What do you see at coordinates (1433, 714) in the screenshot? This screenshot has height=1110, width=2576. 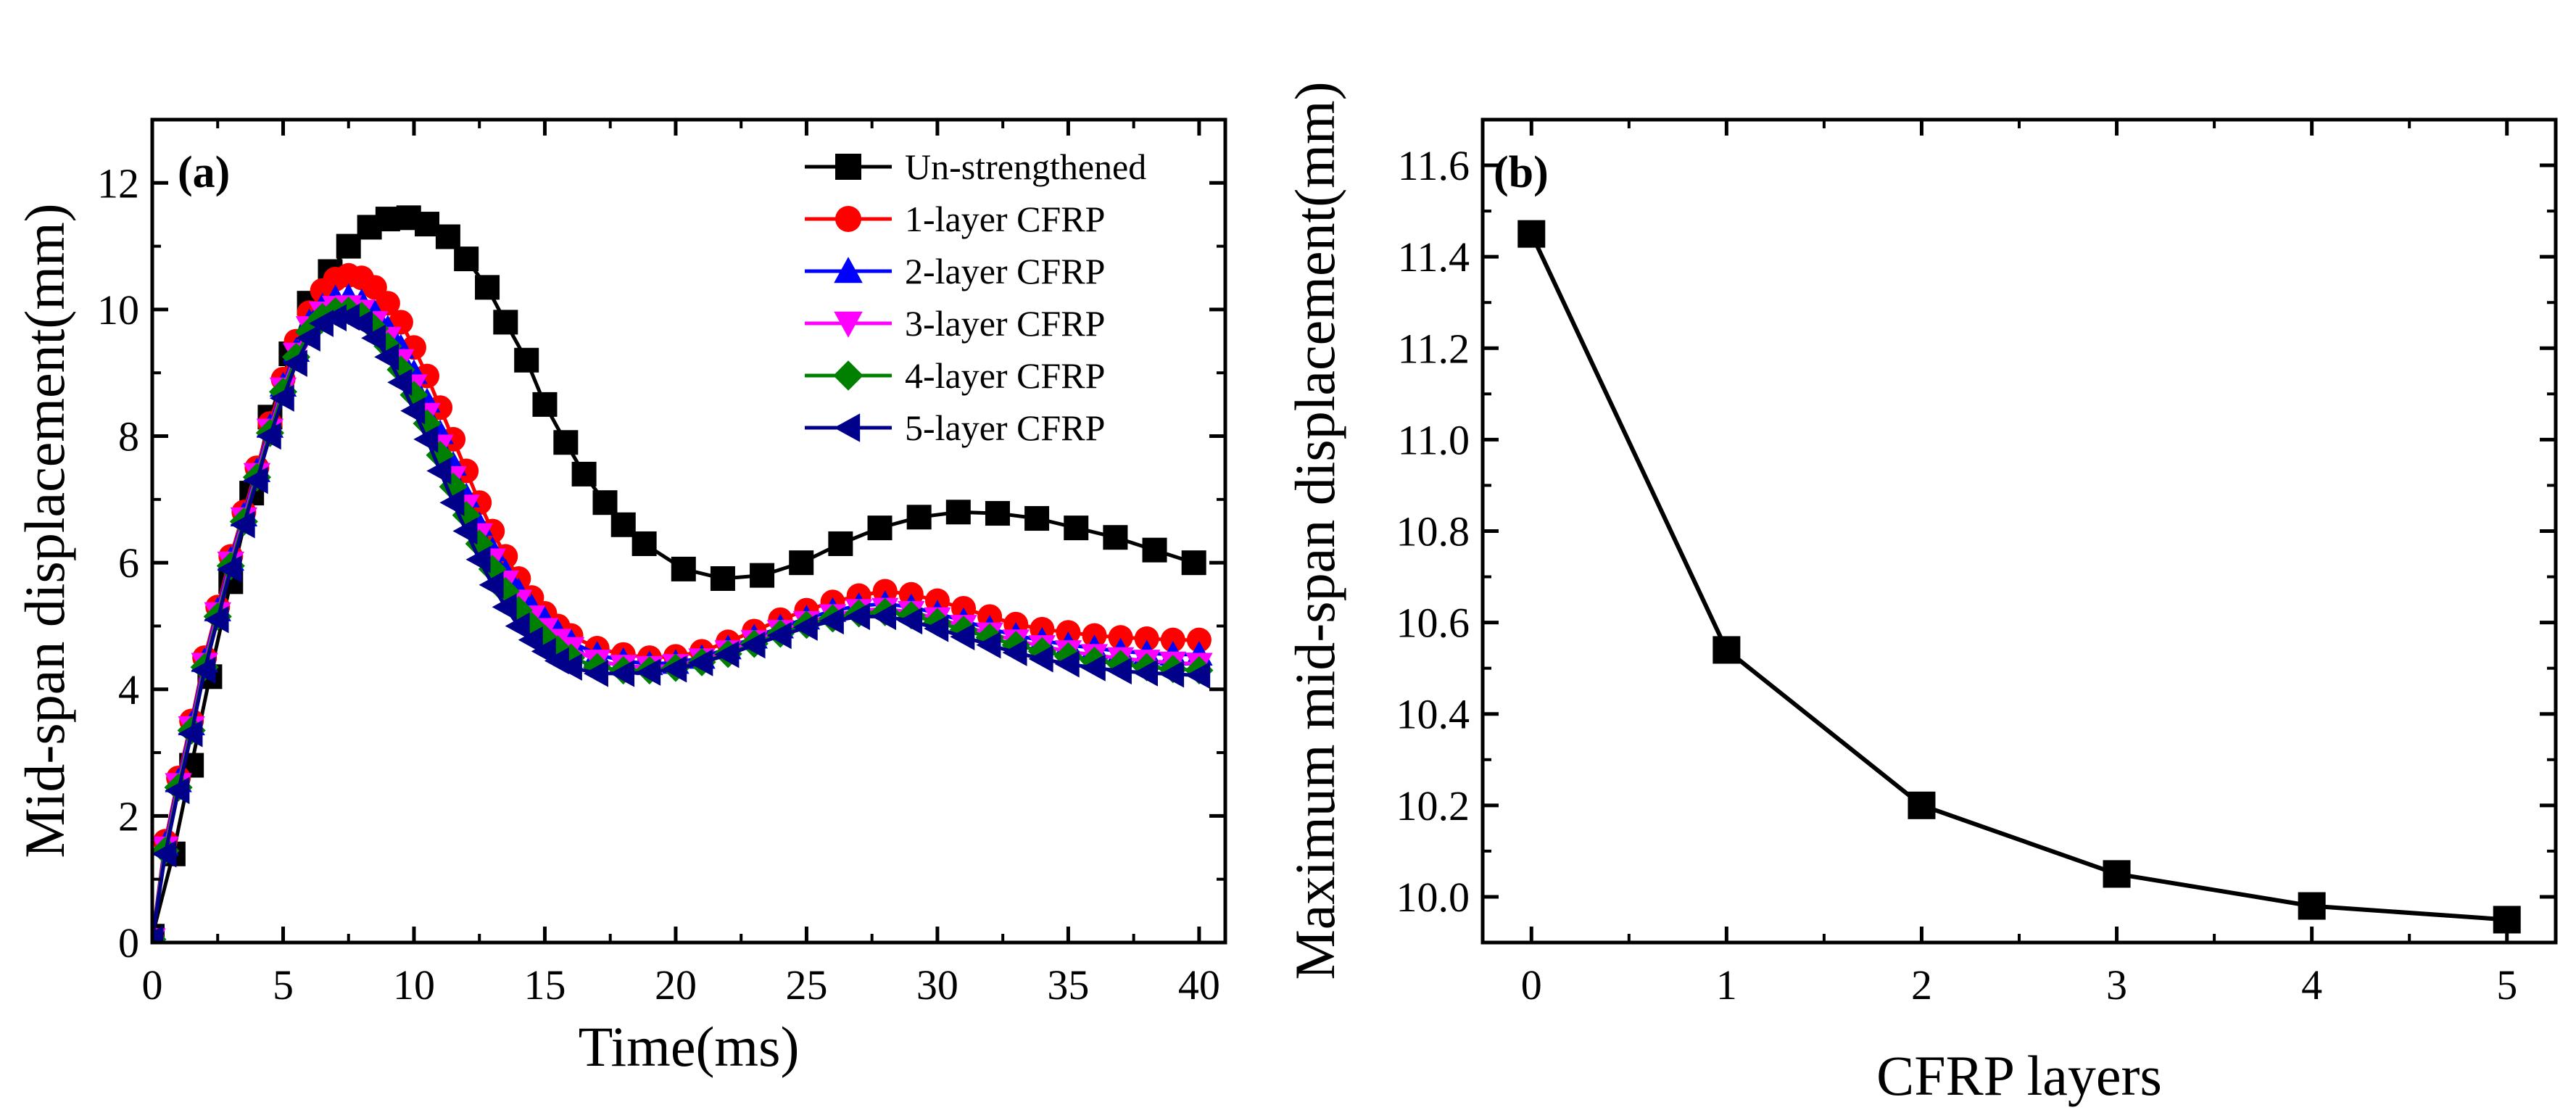 I see `y-tick-label: 10.4` at bounding box center [1433, 714].